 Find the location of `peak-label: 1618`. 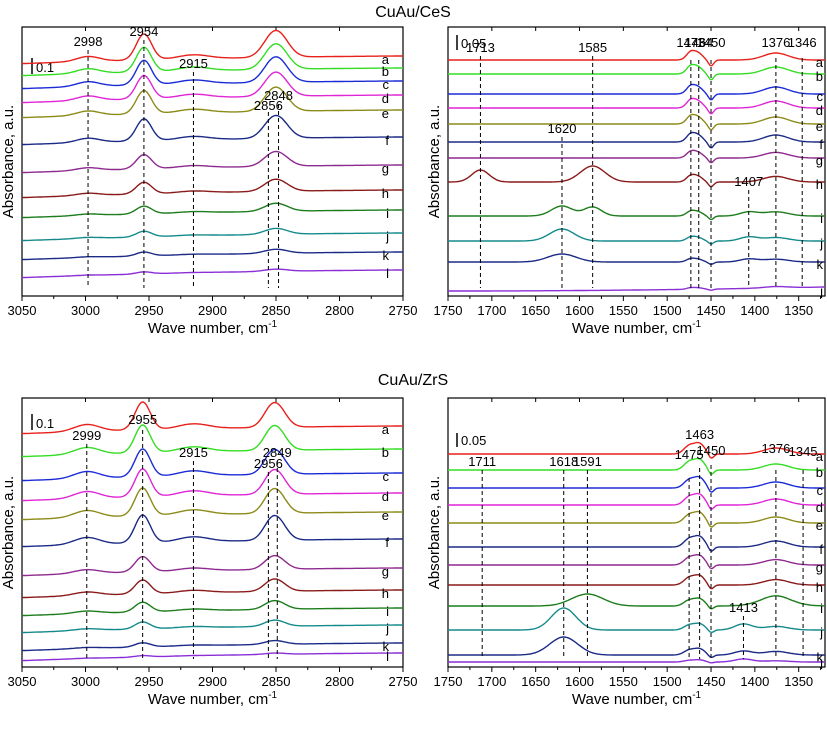

peak-label: 1618 is located at coordinates (563, 461).